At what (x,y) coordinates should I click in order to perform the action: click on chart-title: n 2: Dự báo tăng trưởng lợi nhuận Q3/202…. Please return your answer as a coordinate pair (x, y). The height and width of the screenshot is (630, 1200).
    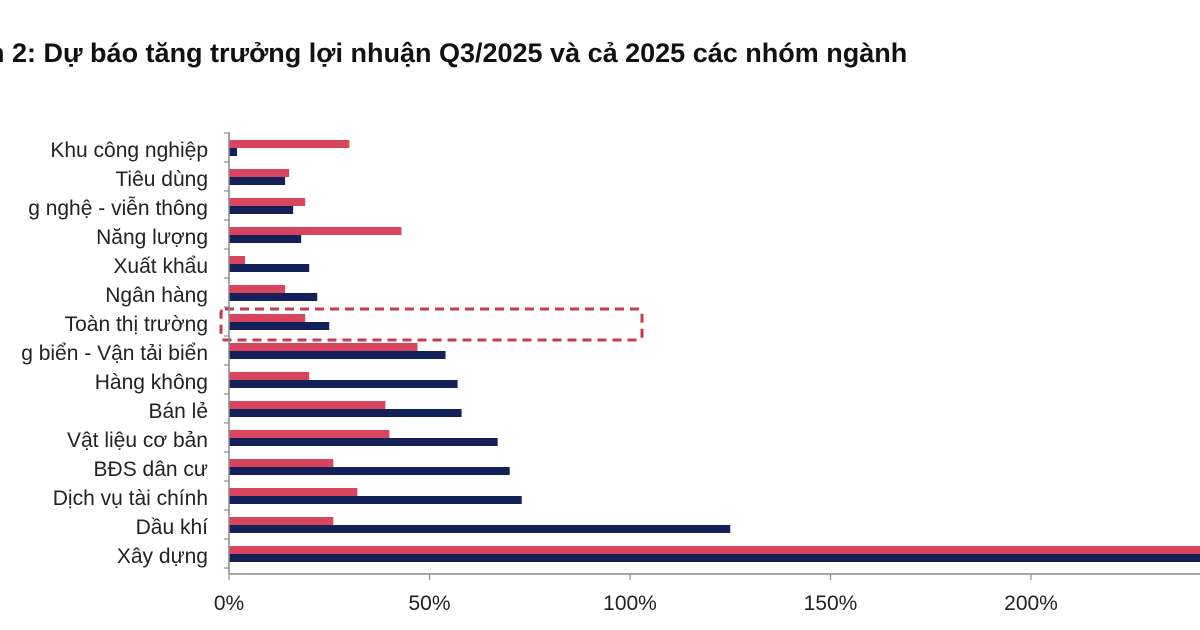
    Looking at the image, I should click on (454, 53).